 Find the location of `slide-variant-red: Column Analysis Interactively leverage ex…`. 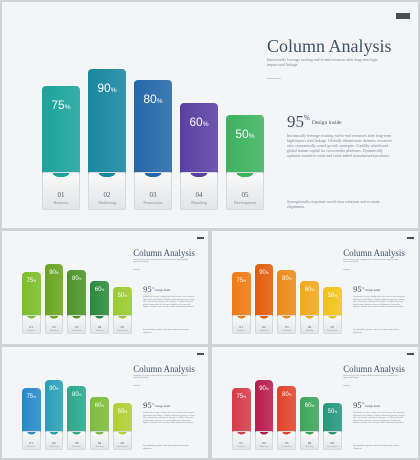

slide-variant-red: Column Analysis Interactively leverage ex… is located at coordinates (315, 402).